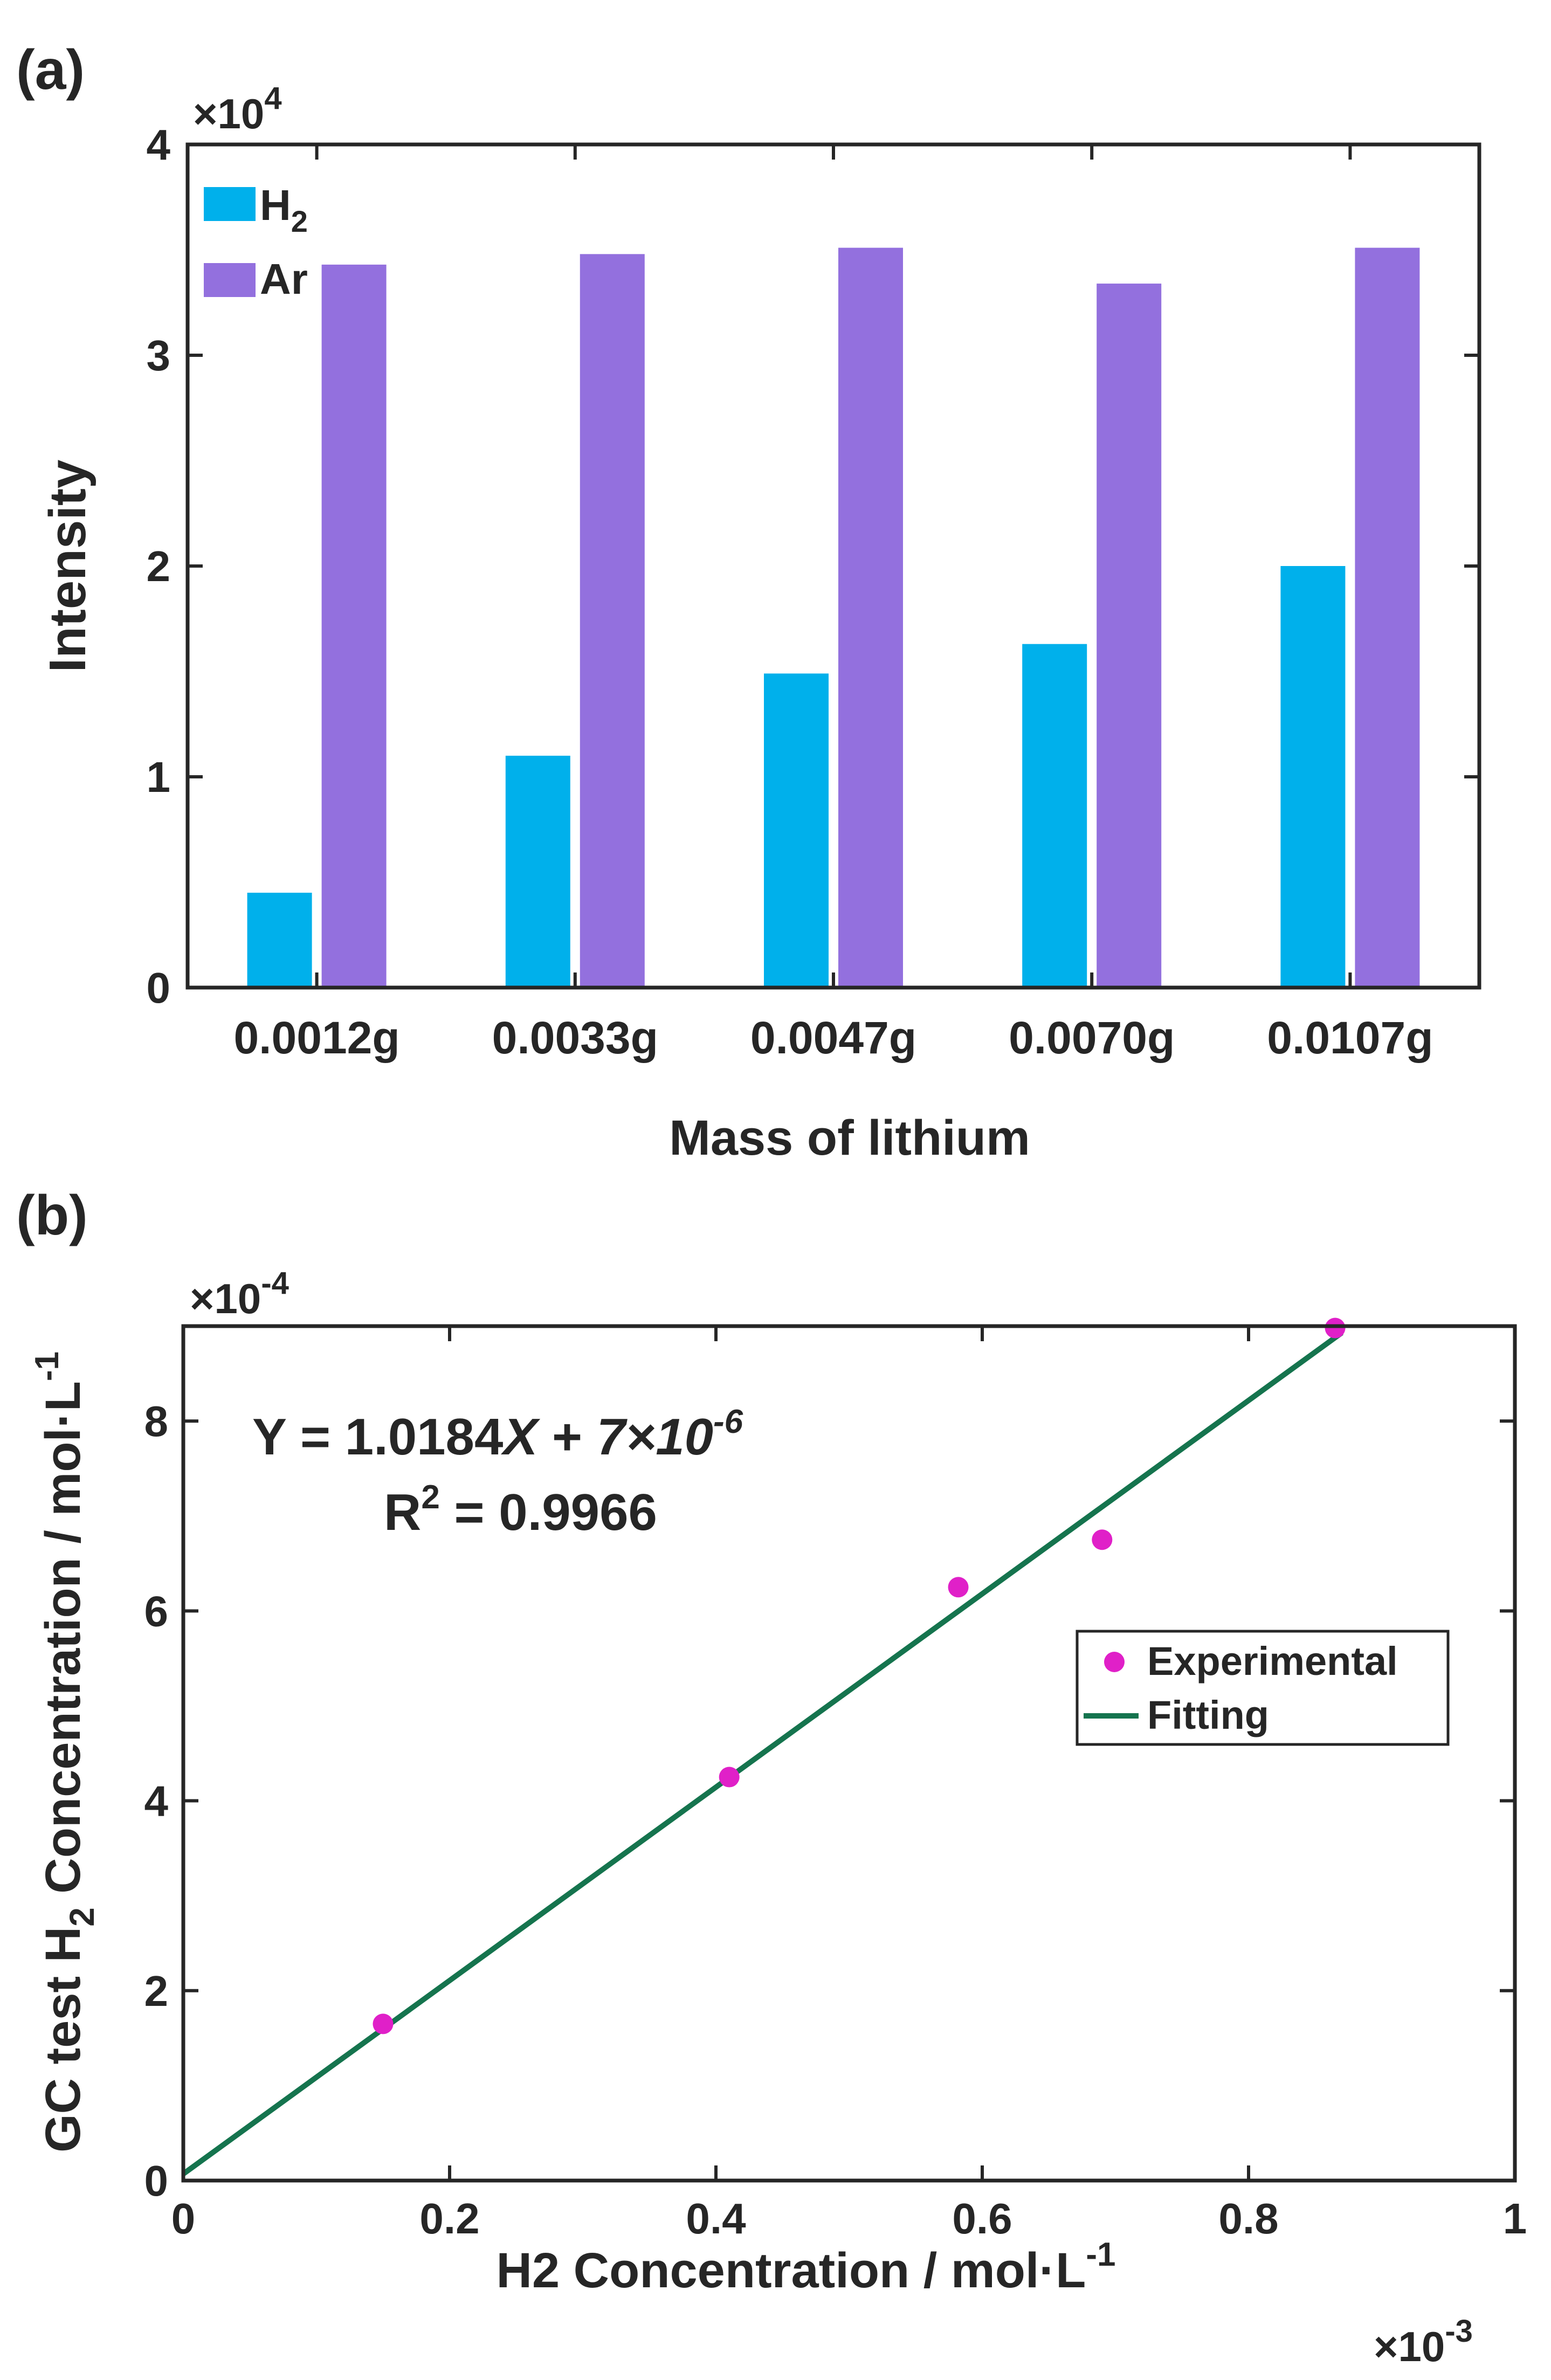 The width and height of the screenshot is (1551, 2380). I want to click on r-squared: R2 = 0.9966, so click(520, 1510).